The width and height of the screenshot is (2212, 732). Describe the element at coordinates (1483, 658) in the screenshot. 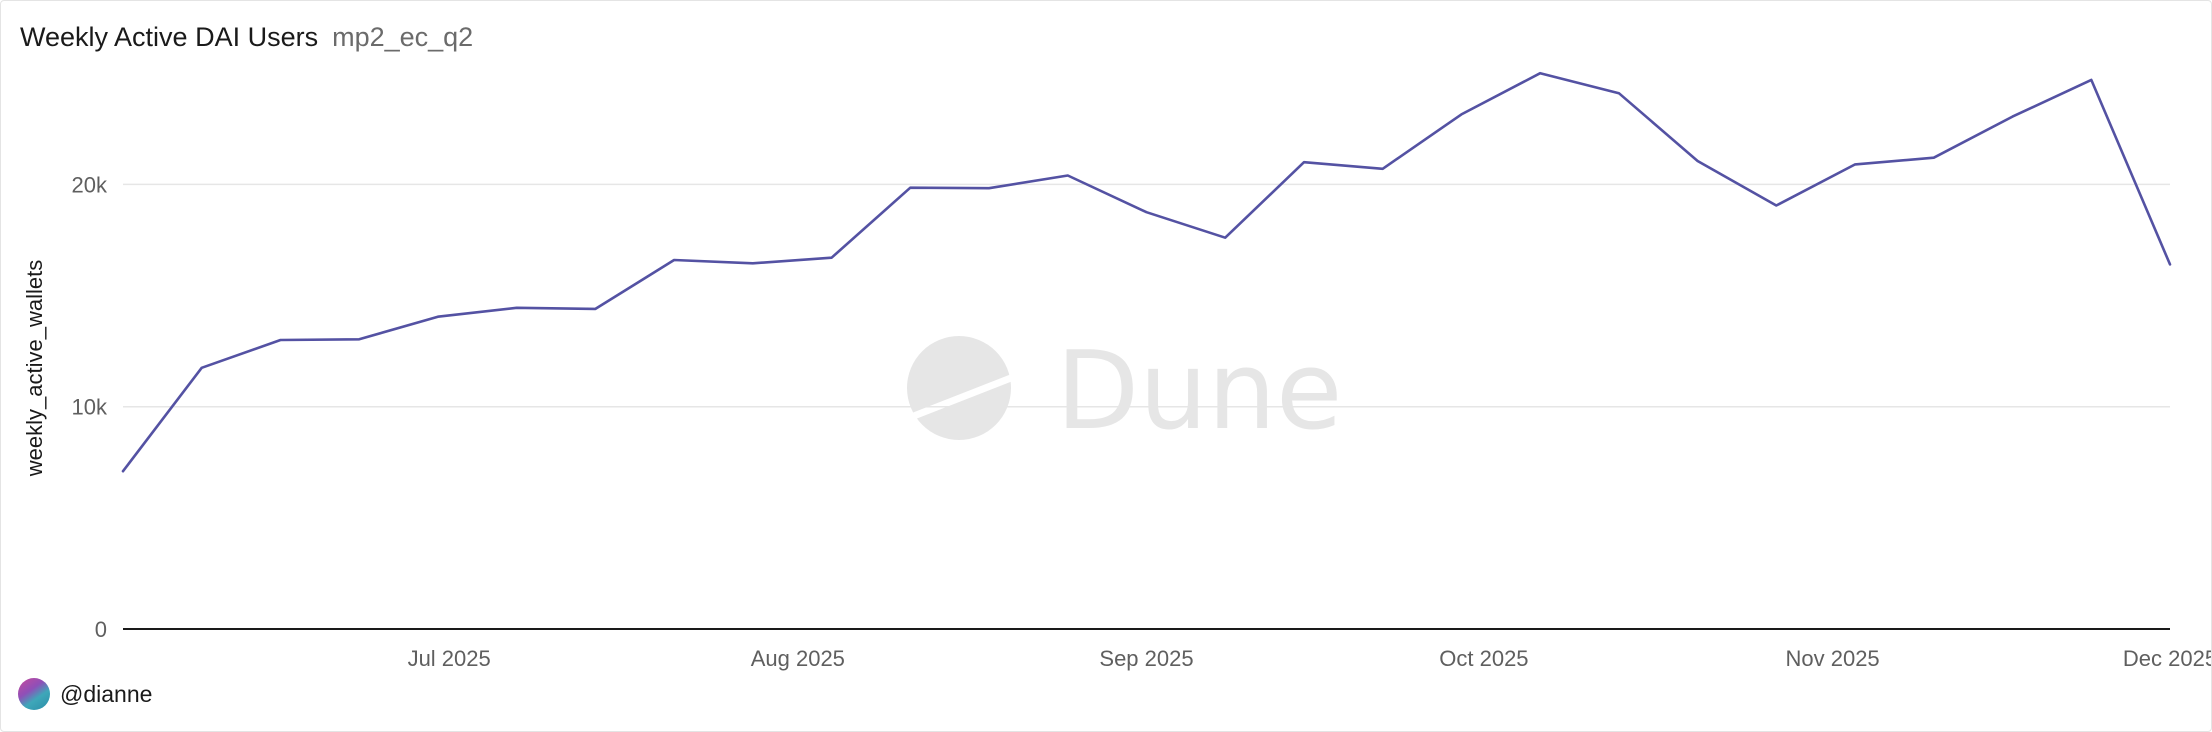

I see `x-tick-label: Oct 2025` at that location.